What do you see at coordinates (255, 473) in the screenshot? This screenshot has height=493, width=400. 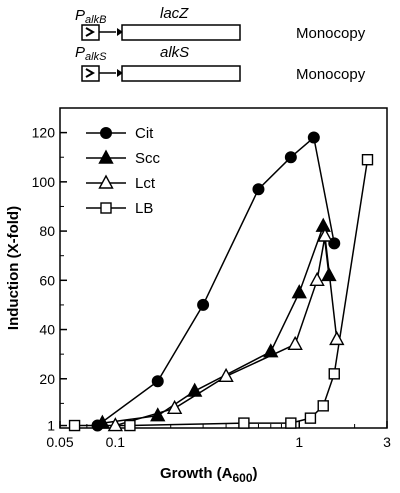 I see `x-axis-label-close: )` at bounding box center [255, 473].